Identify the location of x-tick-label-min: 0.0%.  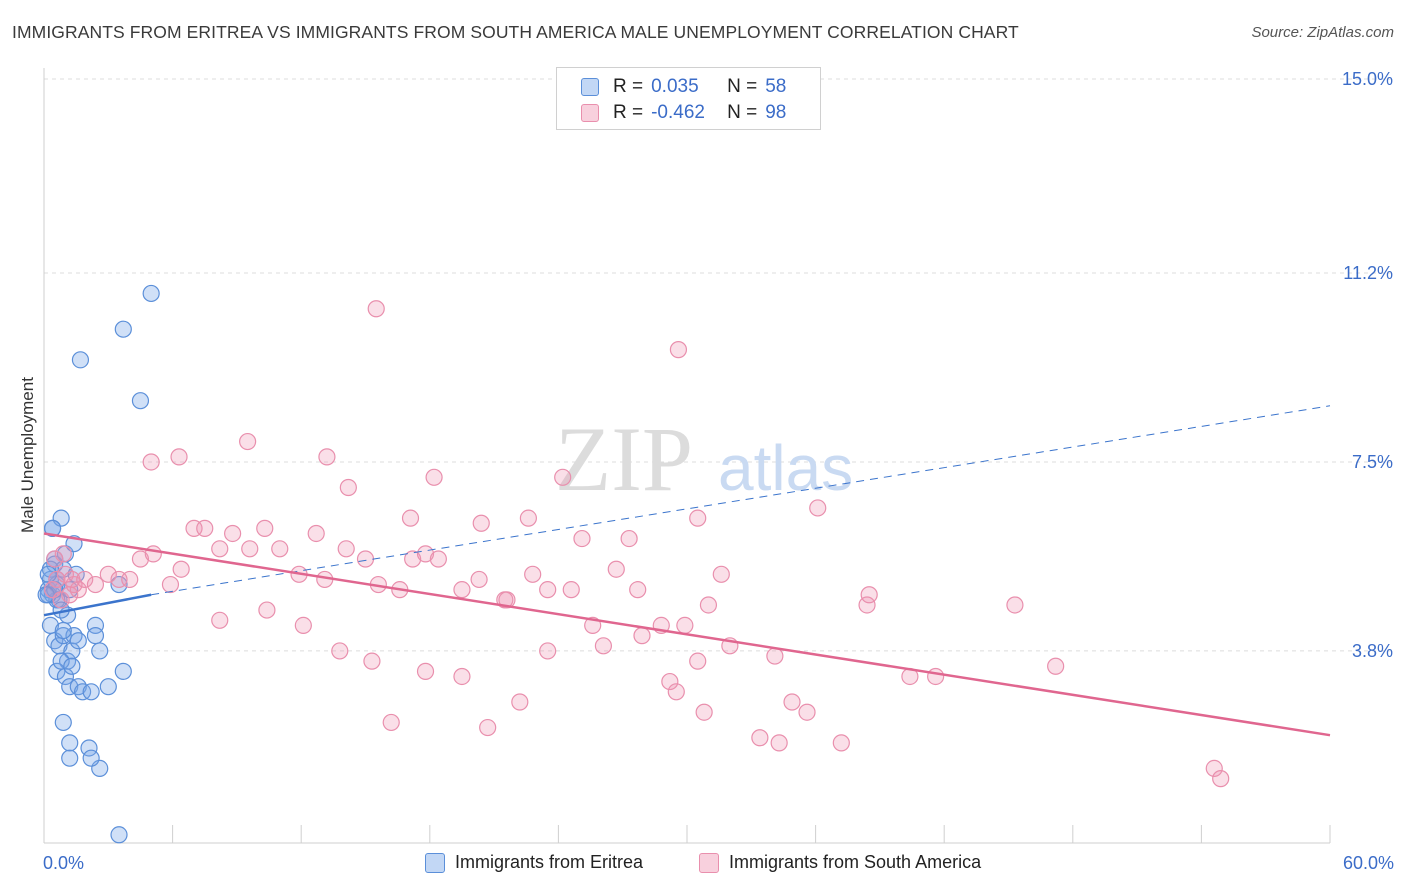
(64, 863).